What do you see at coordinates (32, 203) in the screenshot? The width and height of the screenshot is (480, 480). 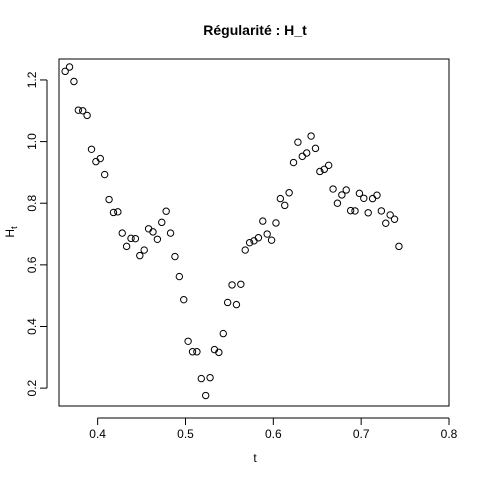 I see `y-tick-label: 0.8` at bounding box center [32, 203].